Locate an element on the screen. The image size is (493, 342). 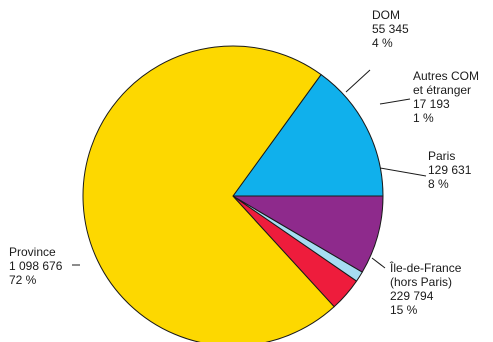
slice-label-line: 1 098 676 is located at coordinates (36, 266).